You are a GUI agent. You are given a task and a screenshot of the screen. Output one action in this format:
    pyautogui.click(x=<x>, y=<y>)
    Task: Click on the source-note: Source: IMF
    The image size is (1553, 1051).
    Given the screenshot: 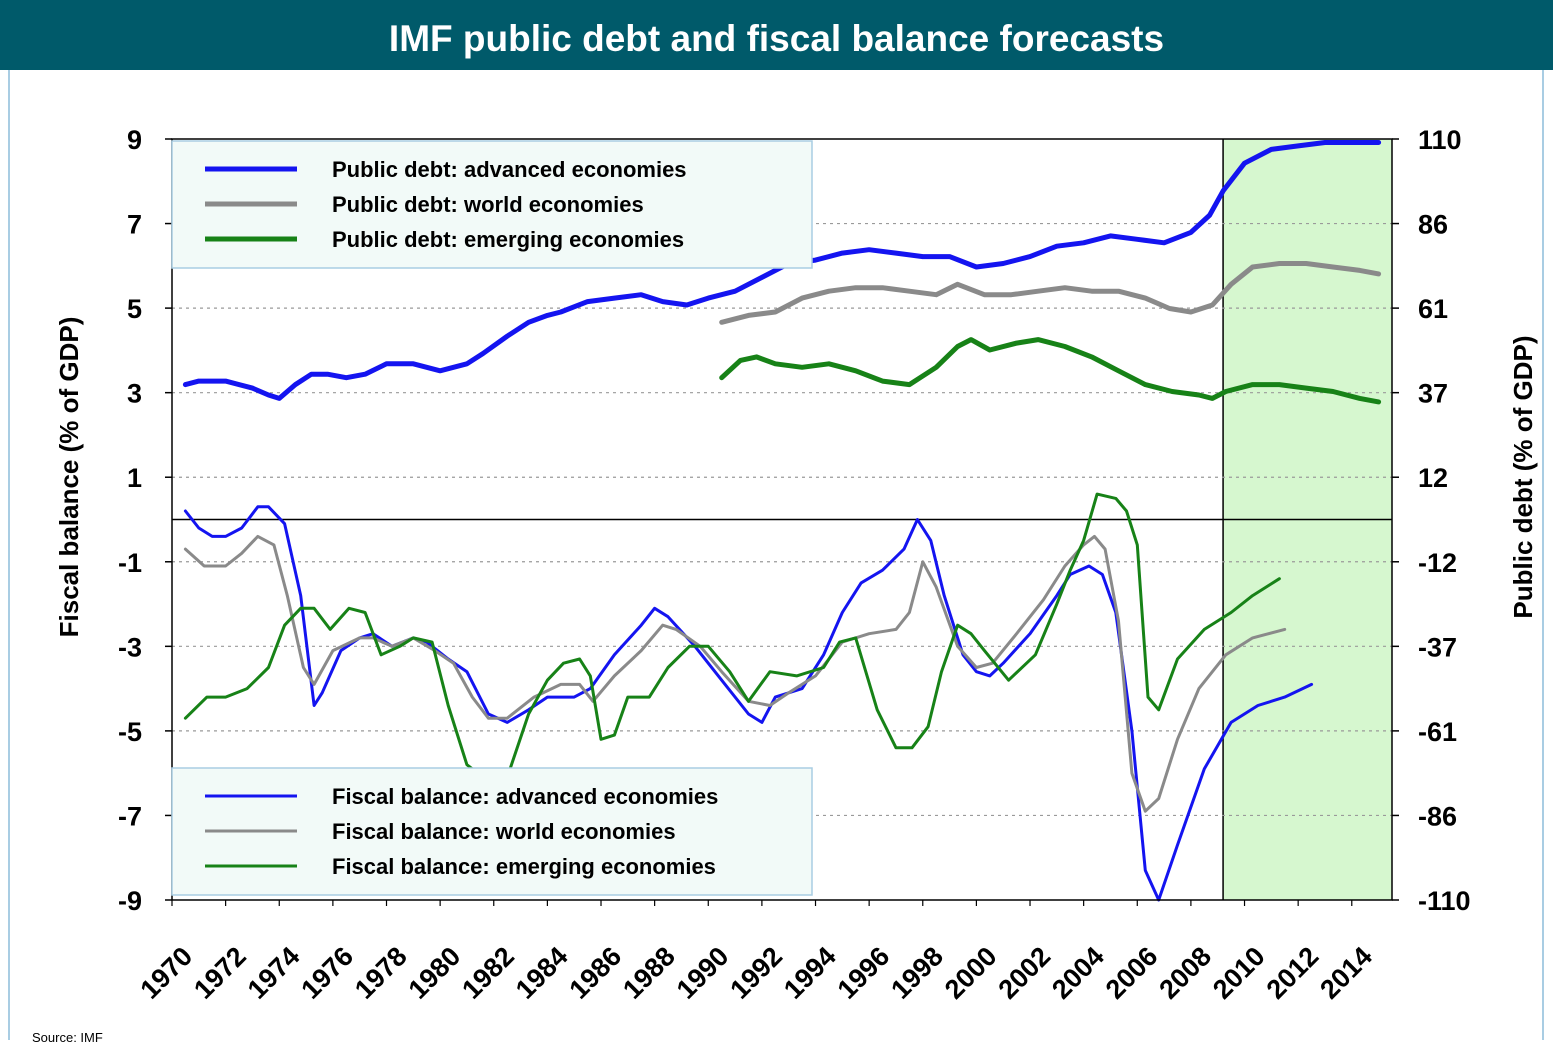 What is the action you would take?
    pyautogui.click(x=67, y=1037)
    